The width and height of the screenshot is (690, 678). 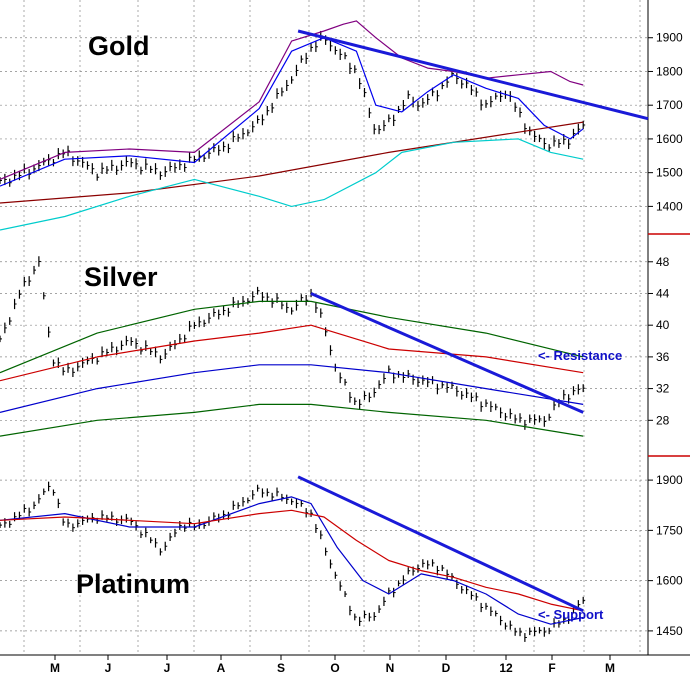 What do you see at coordinates (669, 71) in the screenshot?
I see `y-tick-label: 1800` at bounding box center [669, 71].